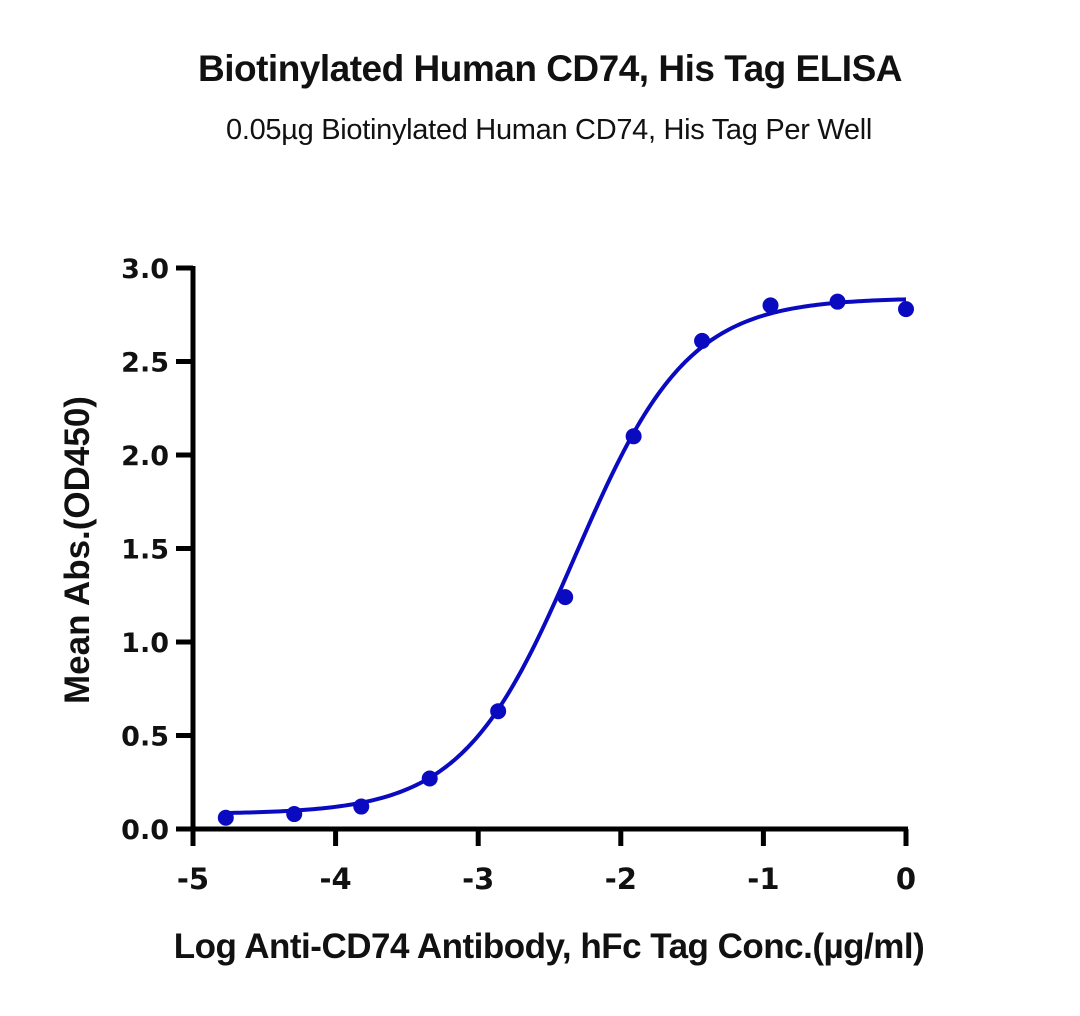 The image size is (1080, 1016). I want to click on x-tick-label: -4, so click(335, 879).